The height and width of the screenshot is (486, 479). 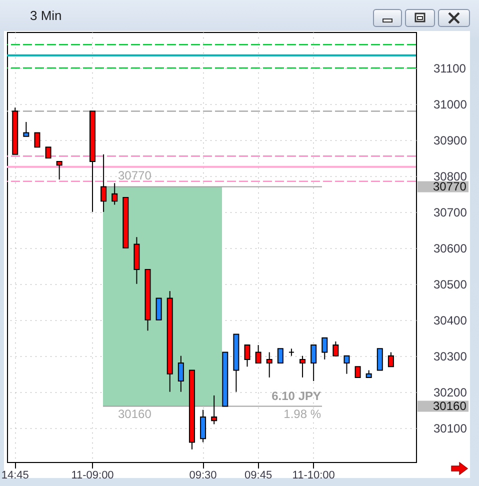 I want to click on x-tick-label: 09:45, so click(x=258, y=476).